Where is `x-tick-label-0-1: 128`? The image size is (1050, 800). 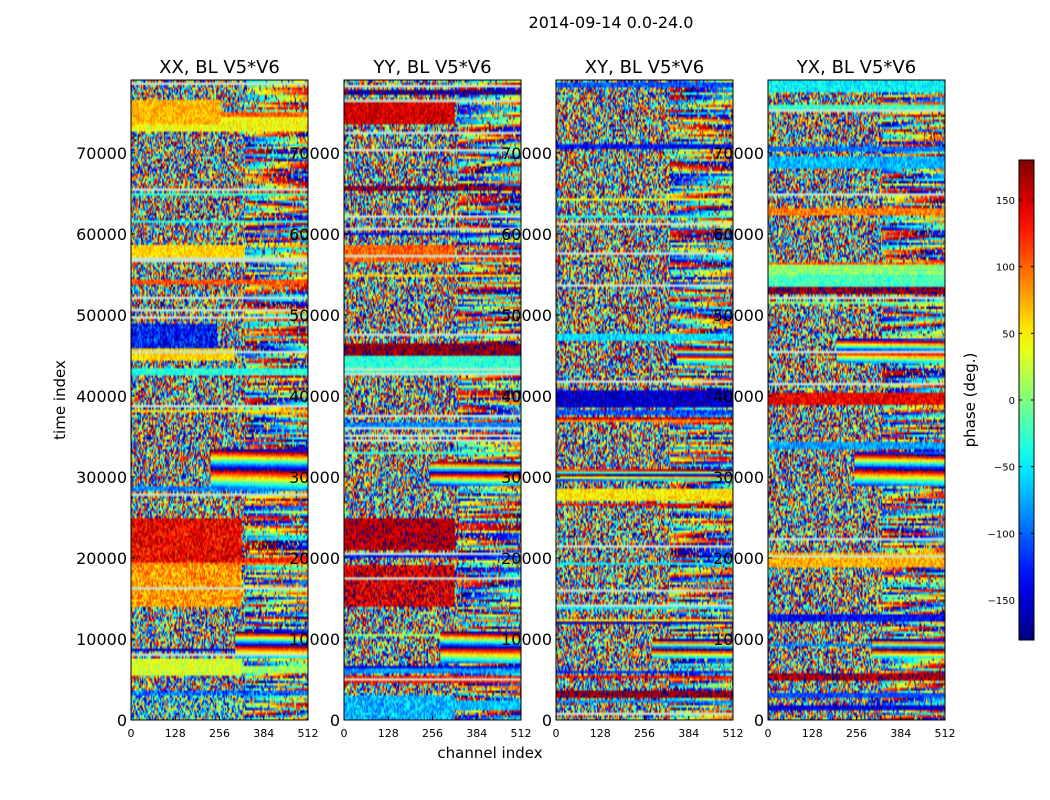 x-tick-label-0-1: 128 is located at coordinates (175, 733).